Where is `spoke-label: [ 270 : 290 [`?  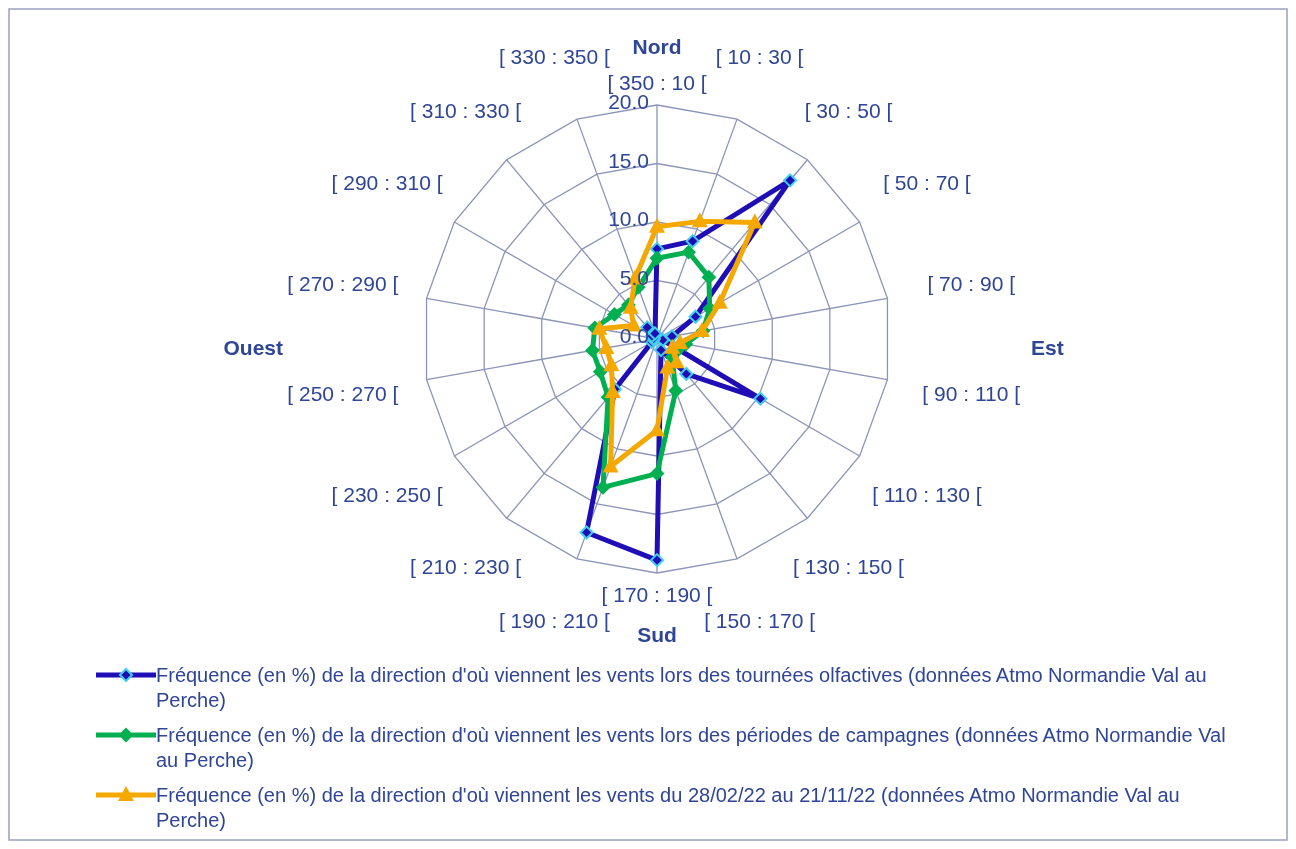 spoke-label: [ 270 : 290 [ is located at coordinates (343, 283).